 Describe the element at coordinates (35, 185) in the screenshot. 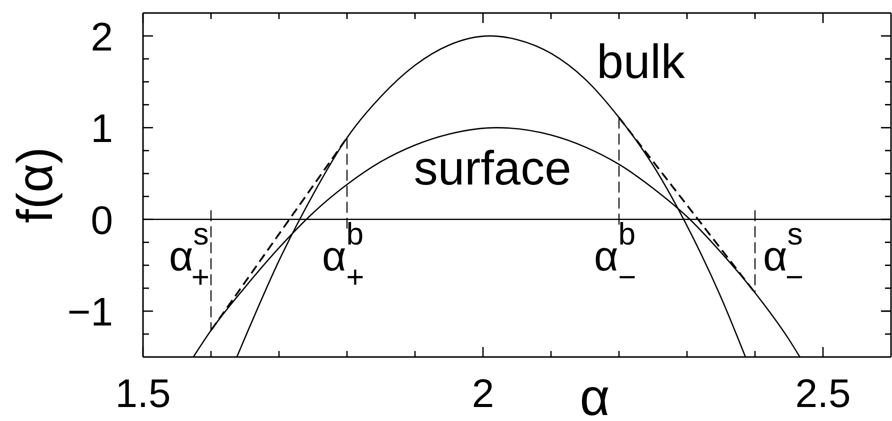

I see `y-axis-title: f(α)` at that location.